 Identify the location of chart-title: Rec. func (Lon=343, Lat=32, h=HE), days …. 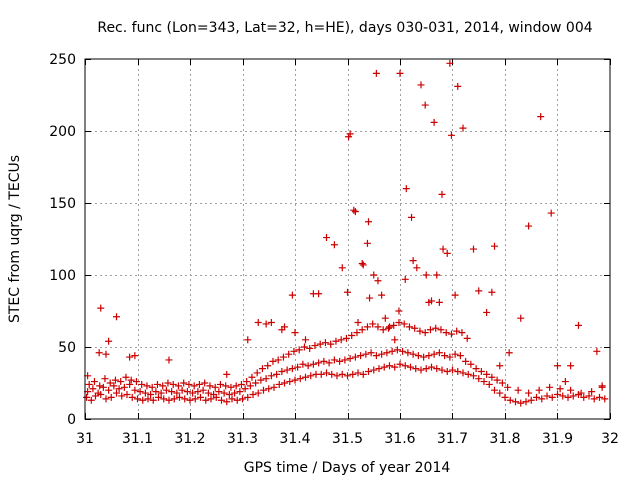
(344, 28).